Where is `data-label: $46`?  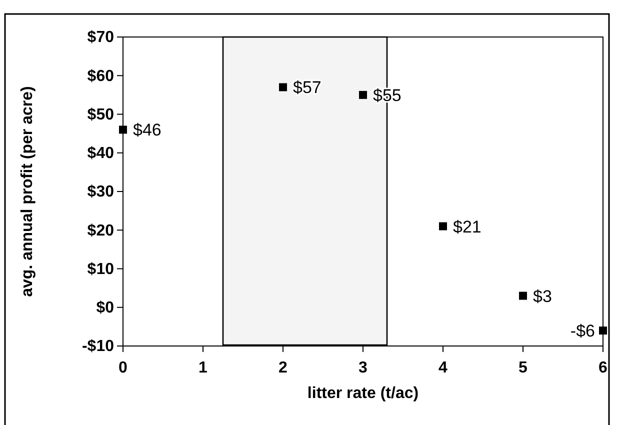
data-label: $46 is located at coordinates (147, 130).